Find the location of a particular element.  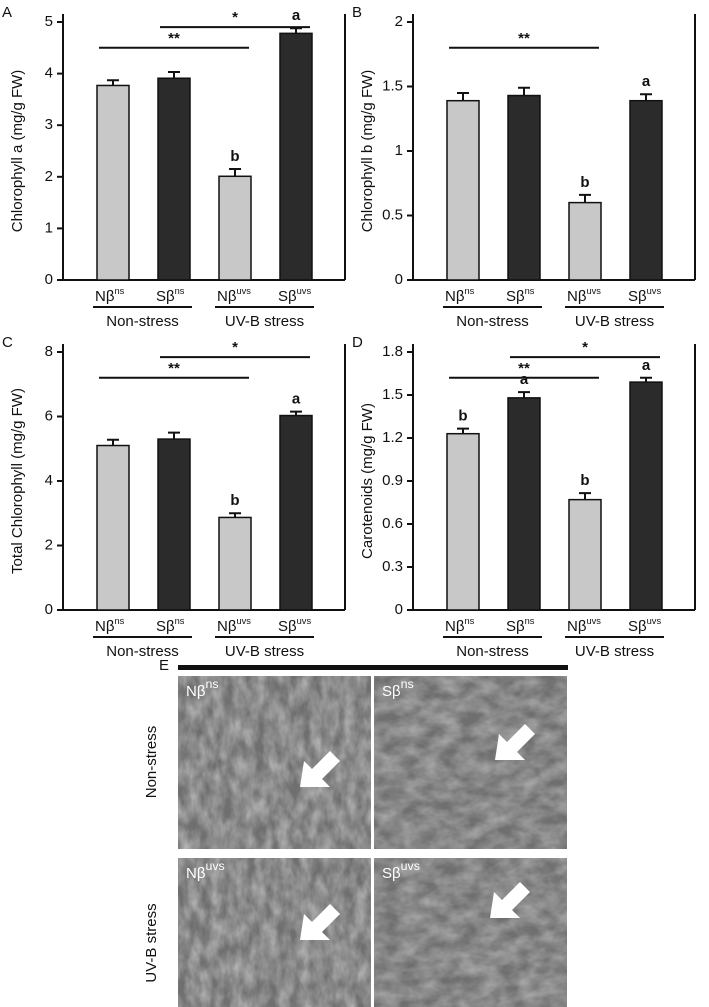

y-tick-label: 8 is located at coordinates (49, 351).